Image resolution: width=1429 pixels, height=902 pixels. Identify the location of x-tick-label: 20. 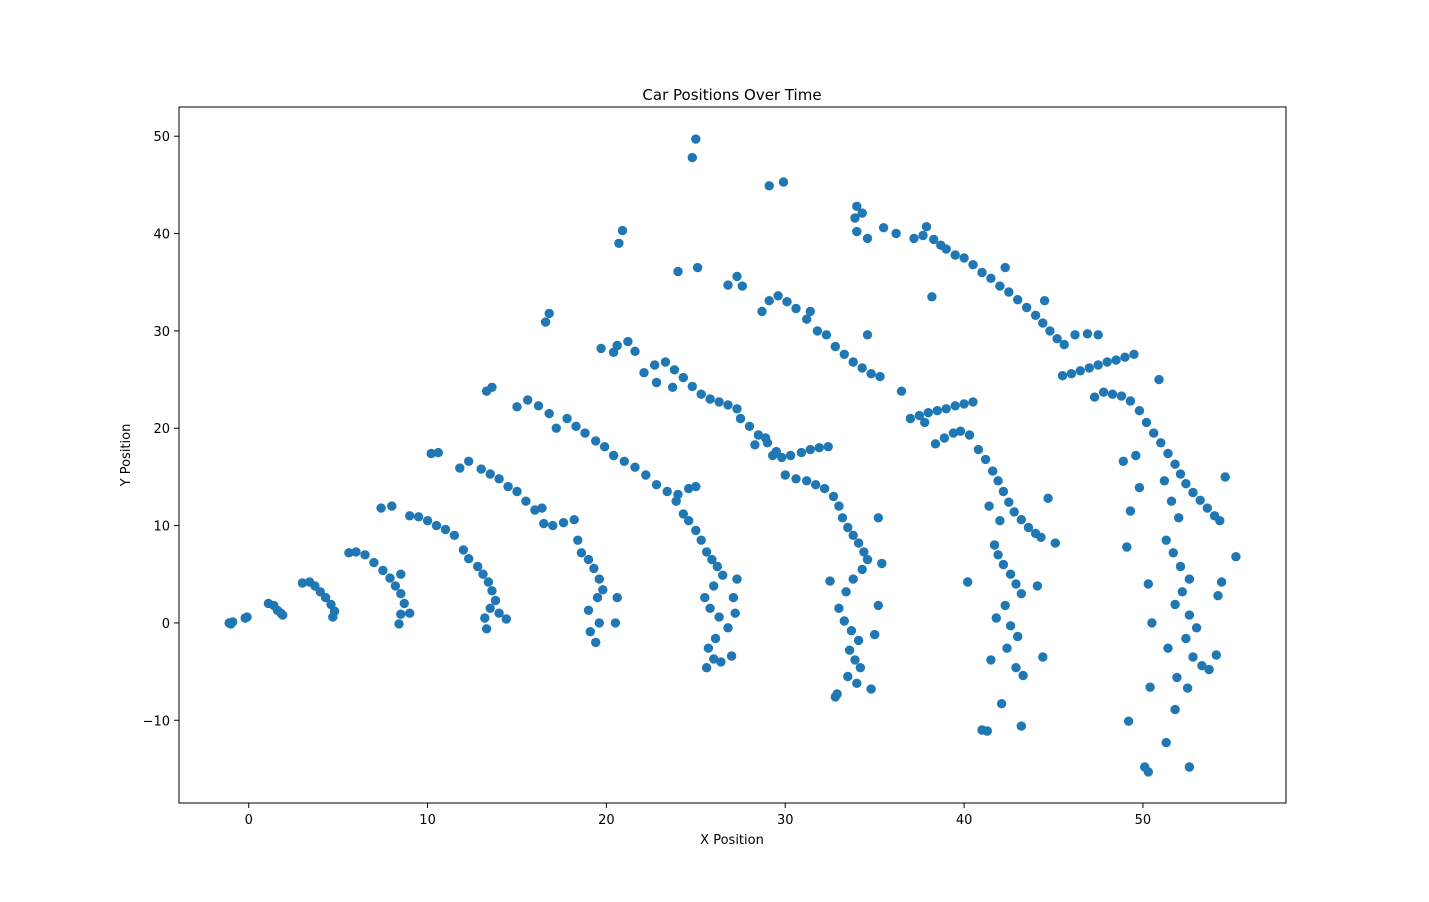
(606, 820).